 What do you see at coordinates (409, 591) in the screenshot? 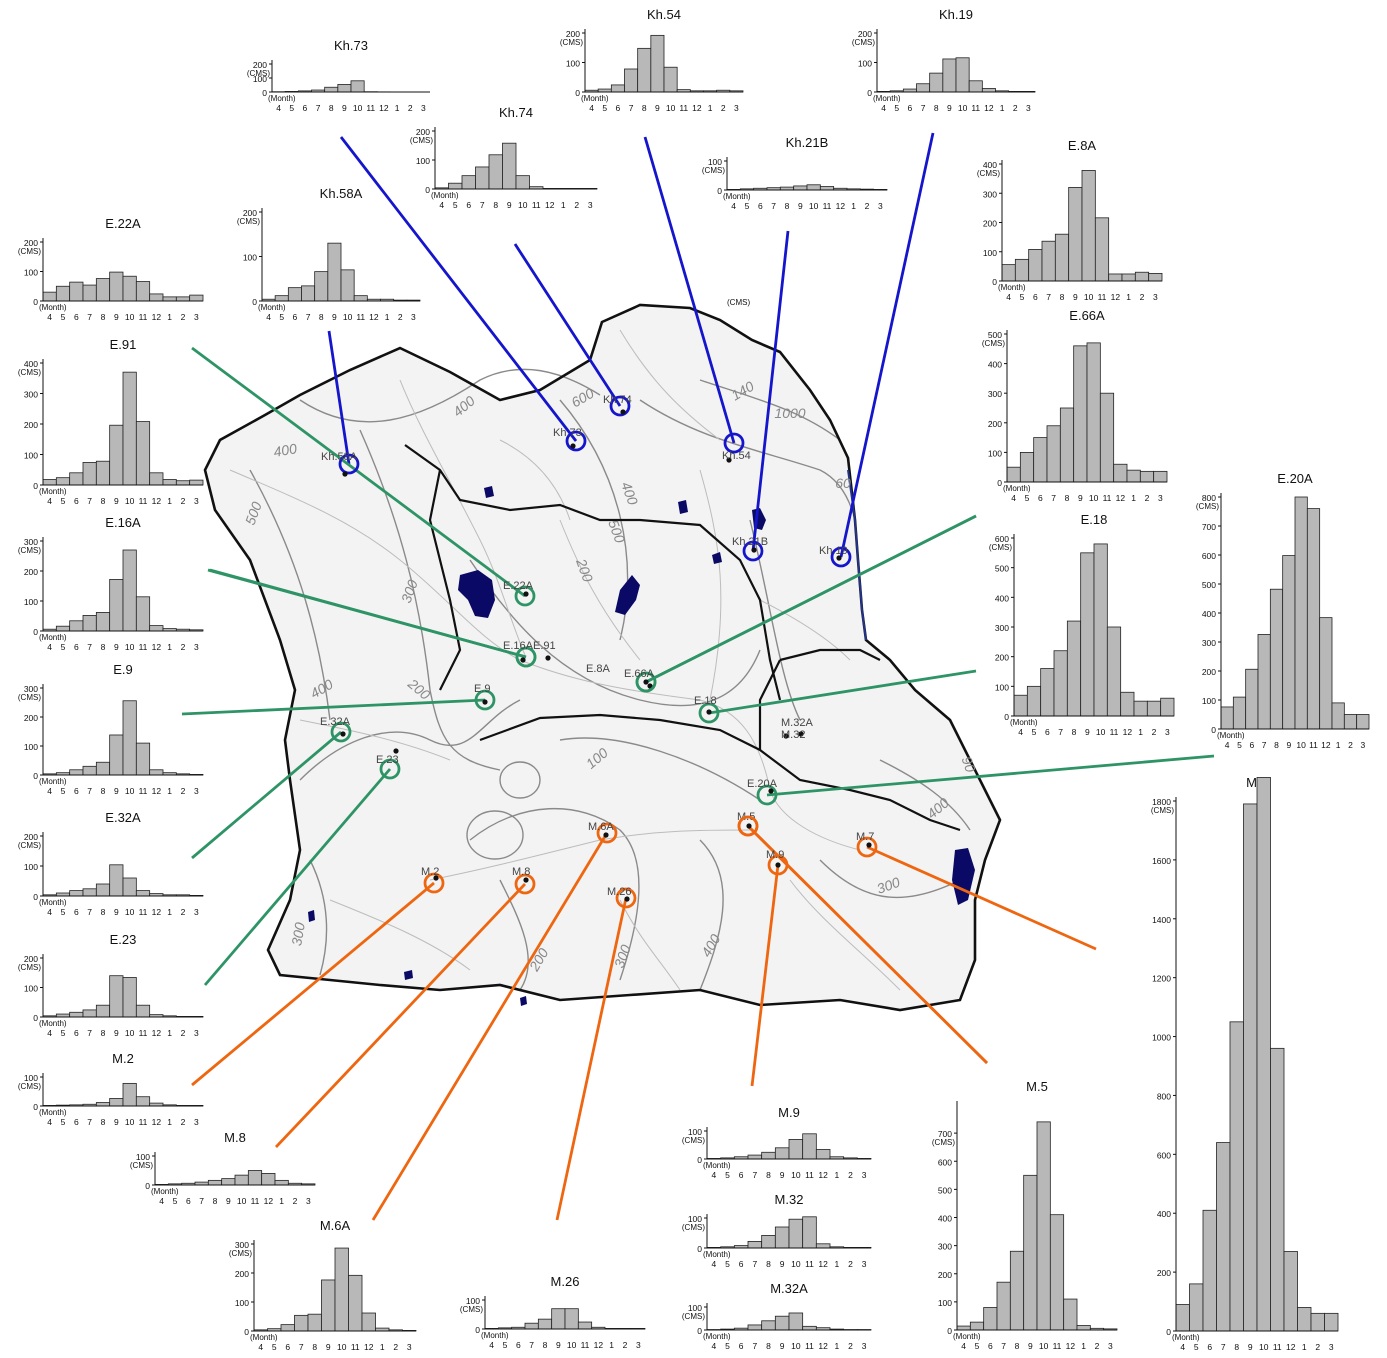
I see `contour-label: 300` at bounding box center [409, 591].